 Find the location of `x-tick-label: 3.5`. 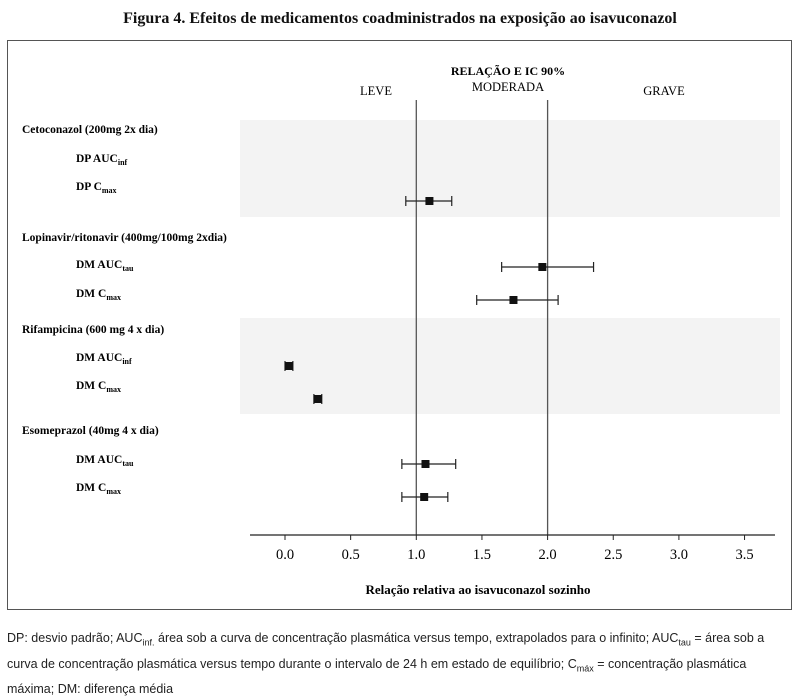

x-tick-label: 3.5 is located at coordinates (744, 555).